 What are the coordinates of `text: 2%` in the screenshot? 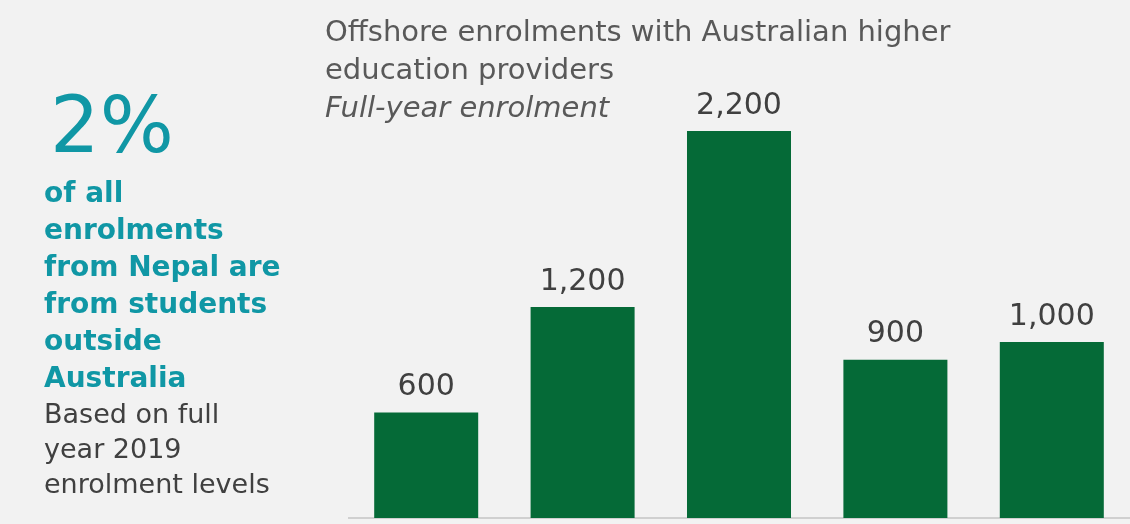 It's located at (112, 125).